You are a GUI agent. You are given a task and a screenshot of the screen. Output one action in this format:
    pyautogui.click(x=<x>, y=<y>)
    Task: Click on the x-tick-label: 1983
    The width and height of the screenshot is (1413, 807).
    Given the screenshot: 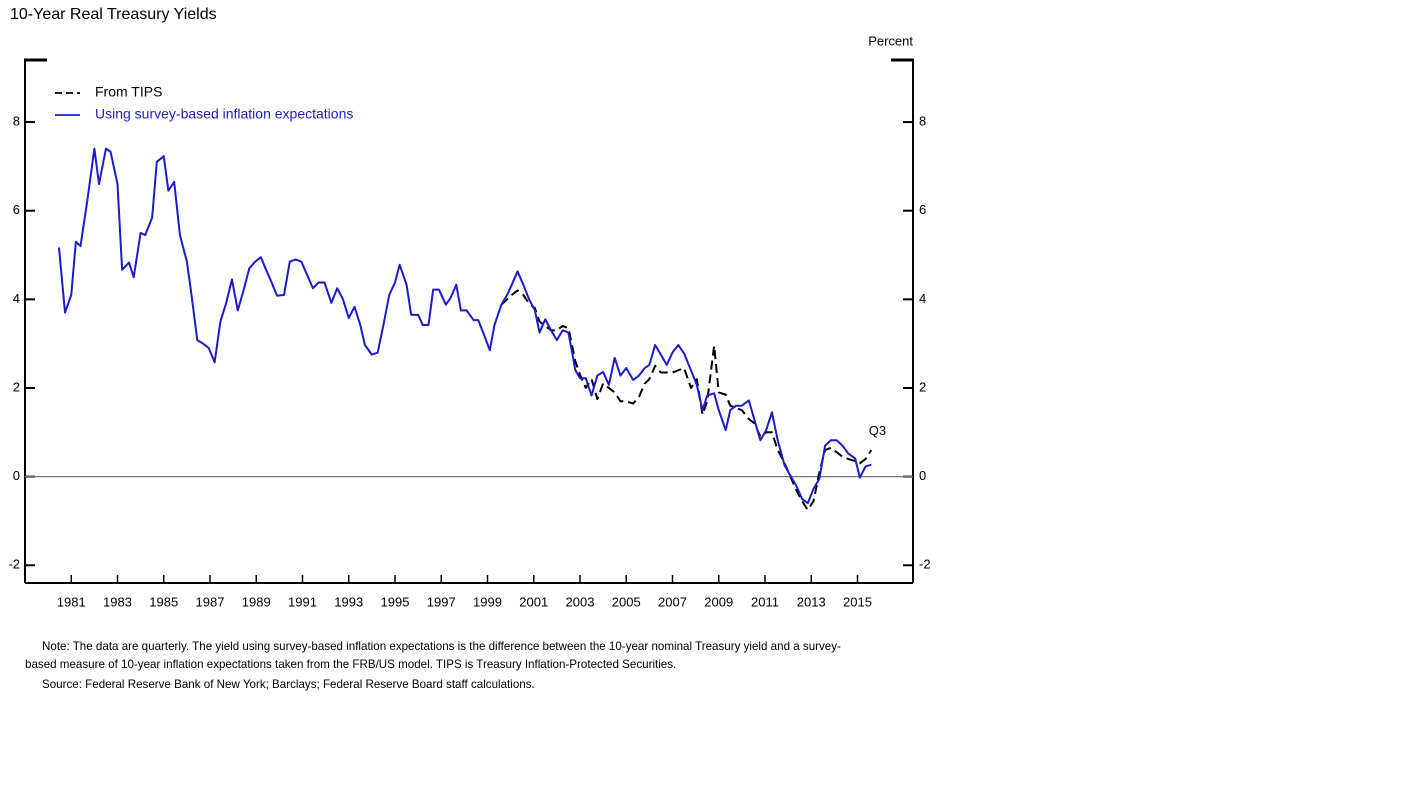 What is the action you would take?
    pyautogui.click(x=117, y=601)
    